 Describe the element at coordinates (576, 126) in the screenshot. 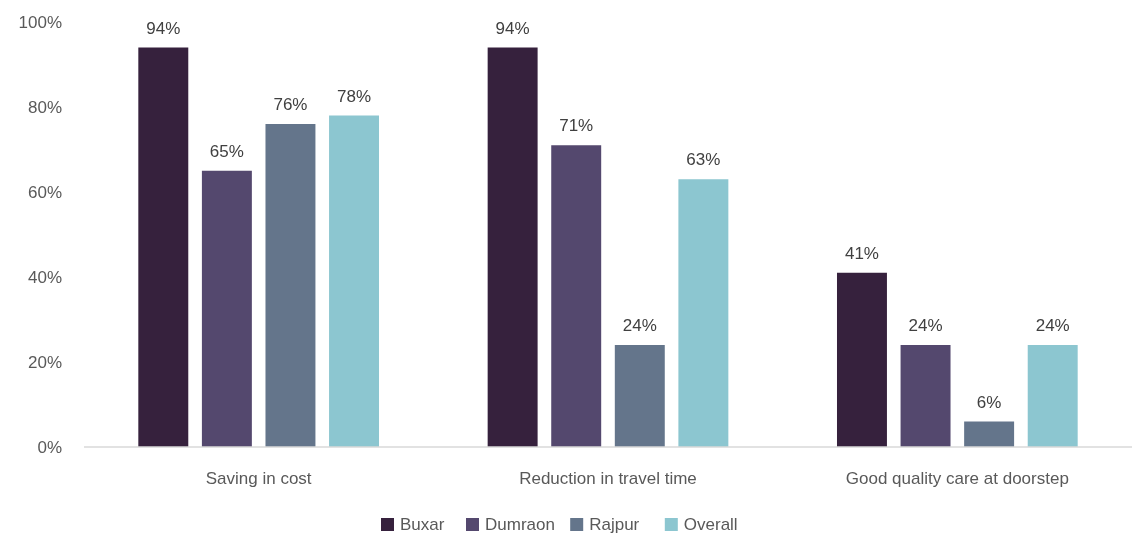

I see `data-label: 71%` at that location.